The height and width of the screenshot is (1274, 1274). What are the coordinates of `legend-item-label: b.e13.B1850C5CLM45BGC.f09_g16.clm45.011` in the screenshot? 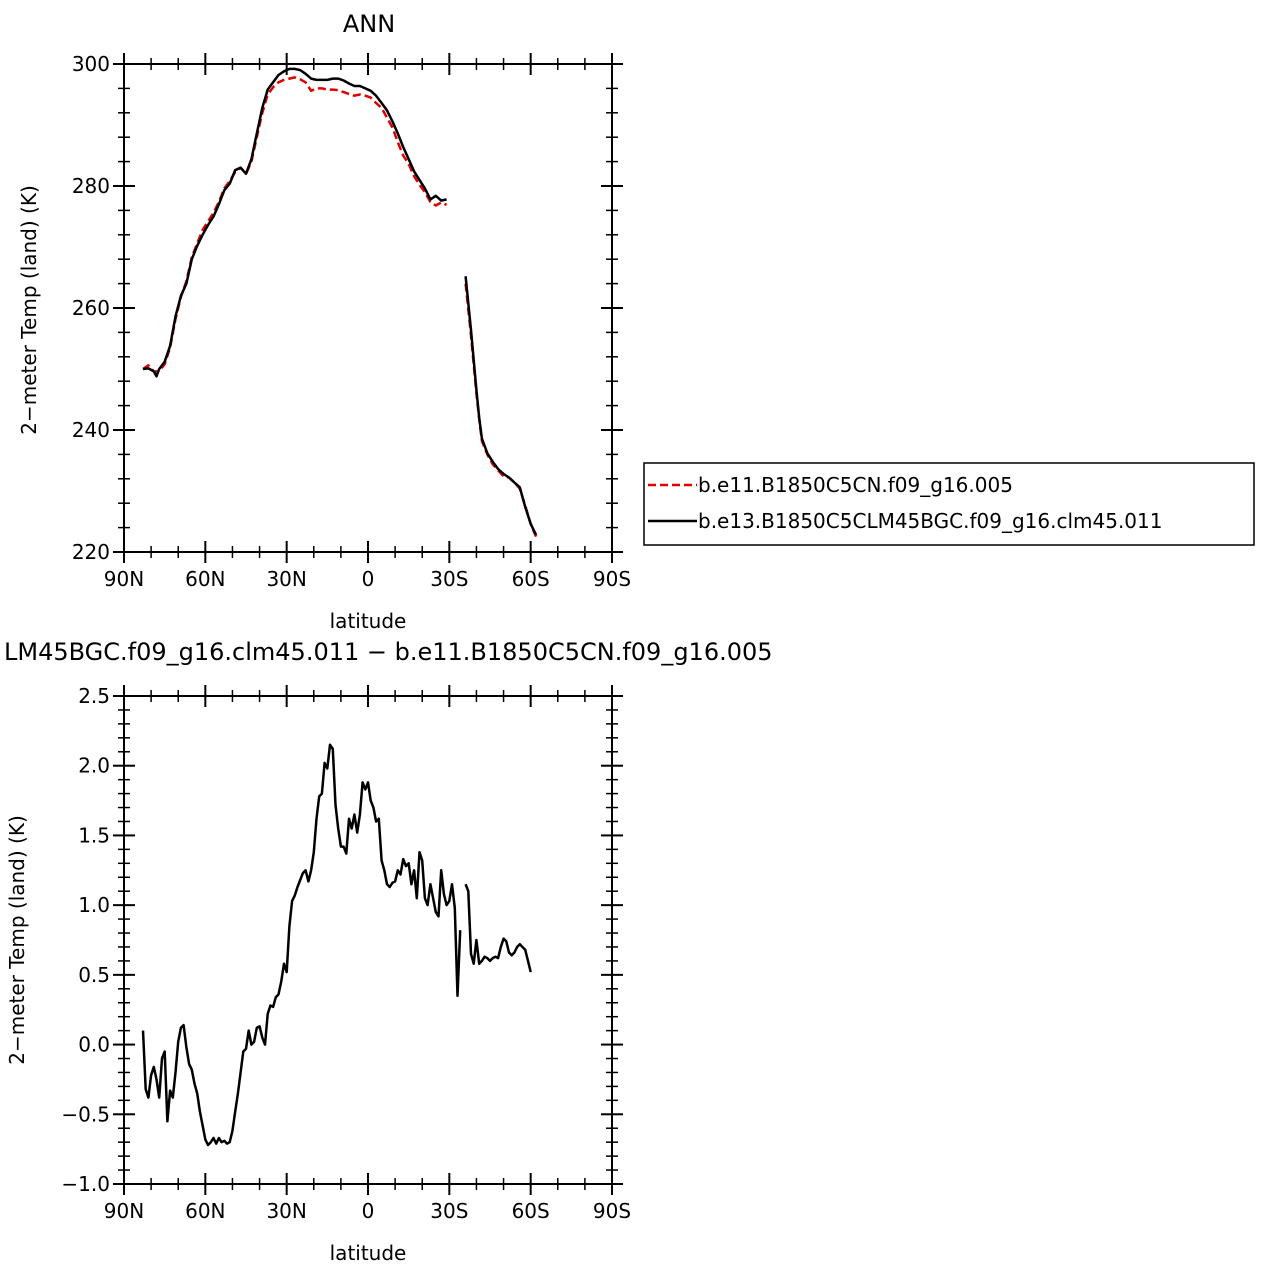 It's located at (930, 521).